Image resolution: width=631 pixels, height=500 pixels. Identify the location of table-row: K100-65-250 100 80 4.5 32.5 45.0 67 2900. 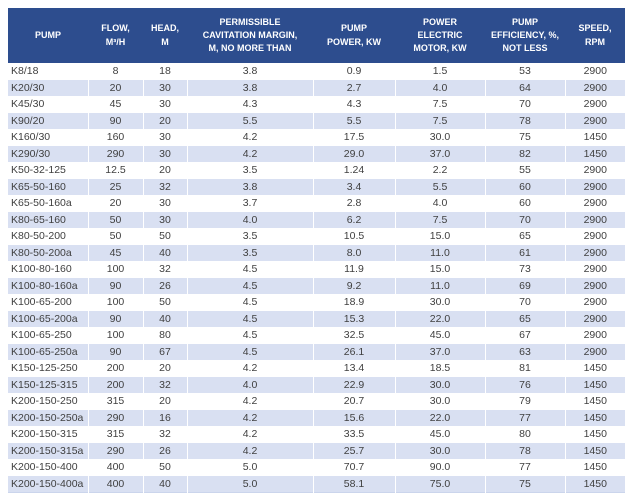
(316, 335).